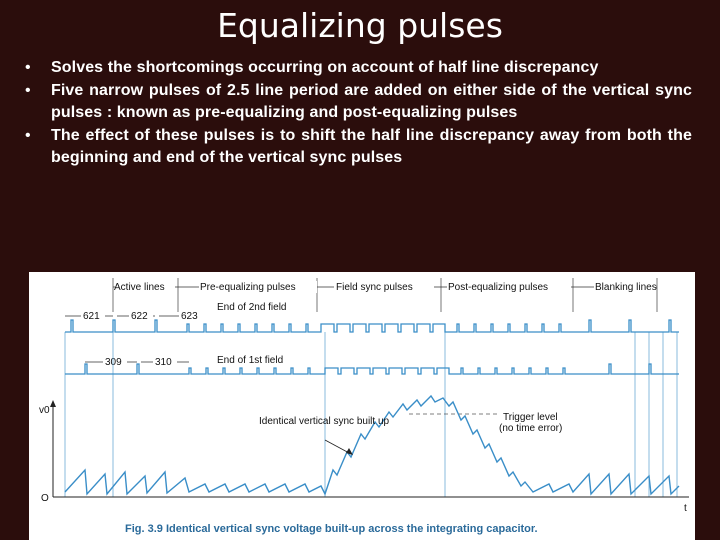 This screenshot has width=720, height=540. Describe the element at coordinates (91, 316) in the screenshot. I see `line-number-621: 621` at that location.